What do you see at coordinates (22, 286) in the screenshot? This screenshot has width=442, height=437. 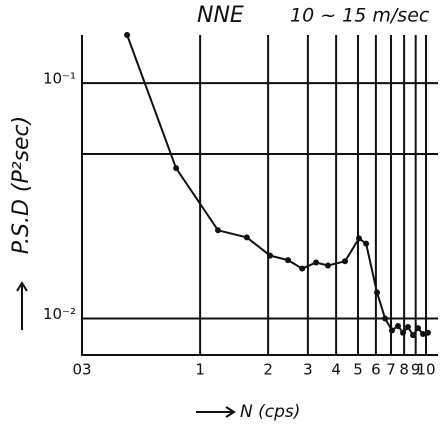 I see `y-label-arrow-head` at bounding box center [22, 286].